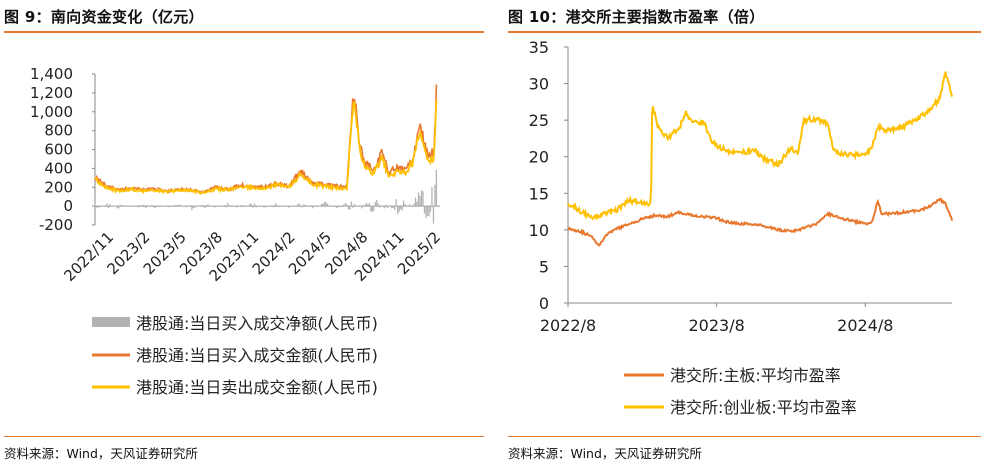 Image resolution: width=987 pixels, height=466 pixels. What do you see at coordinates (58, 131) in the screenshot?
I see `left-y-tick-label: 800` at bounding box center [58, 131].